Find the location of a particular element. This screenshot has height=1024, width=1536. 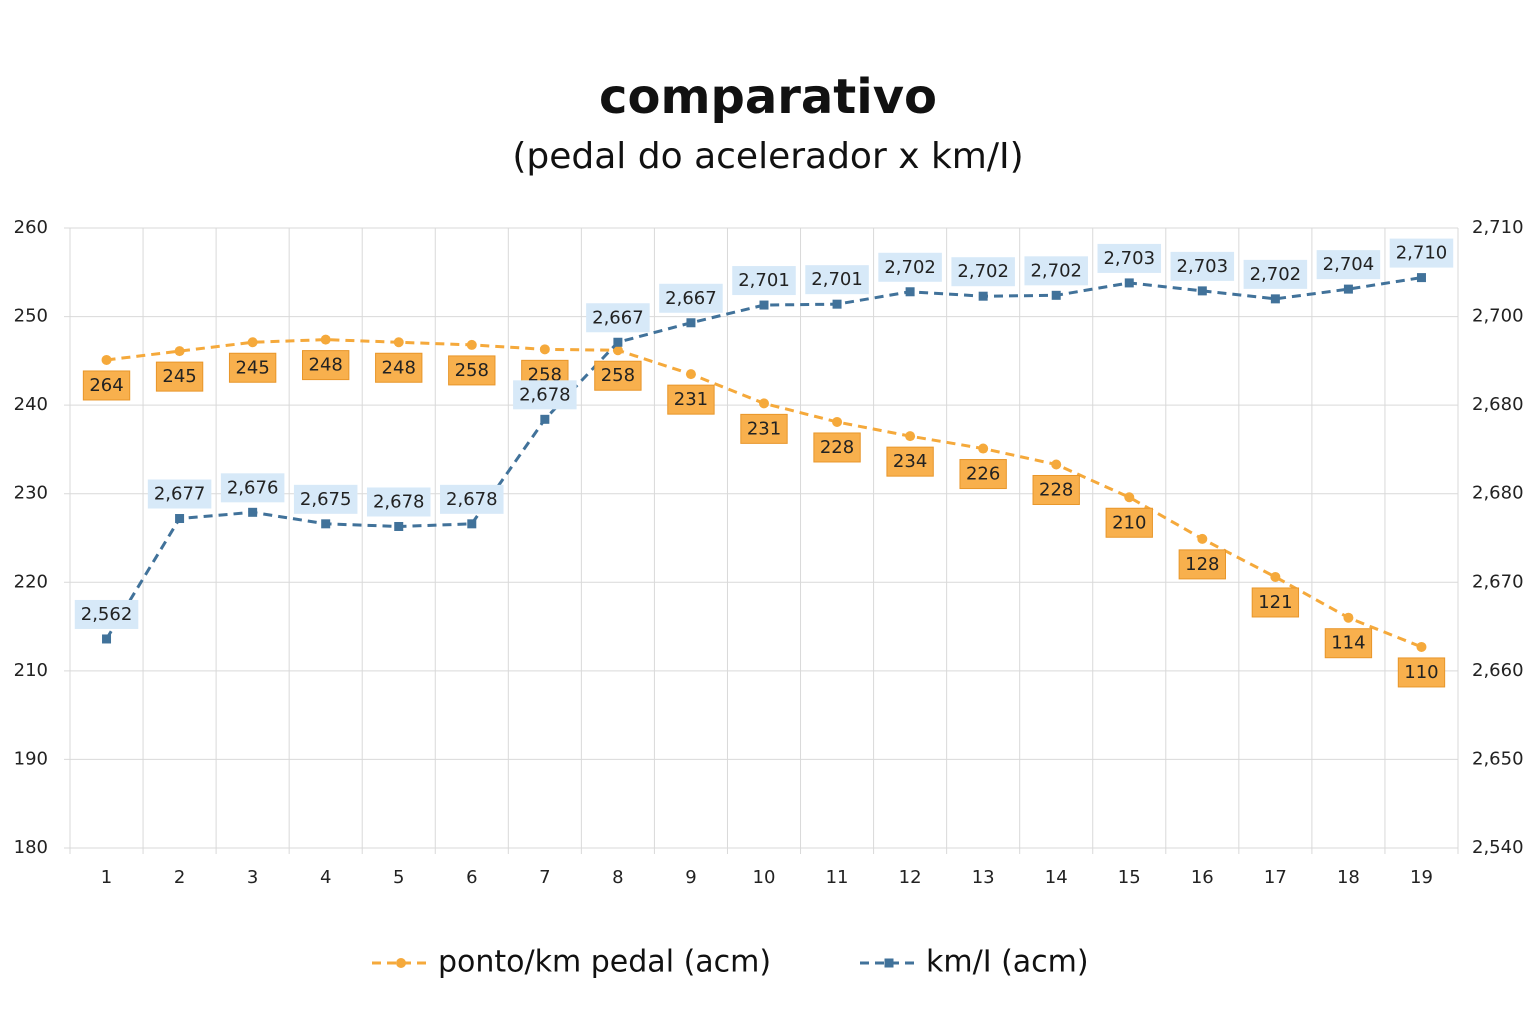

data-label: 226 is located at coordinates (983, 474).